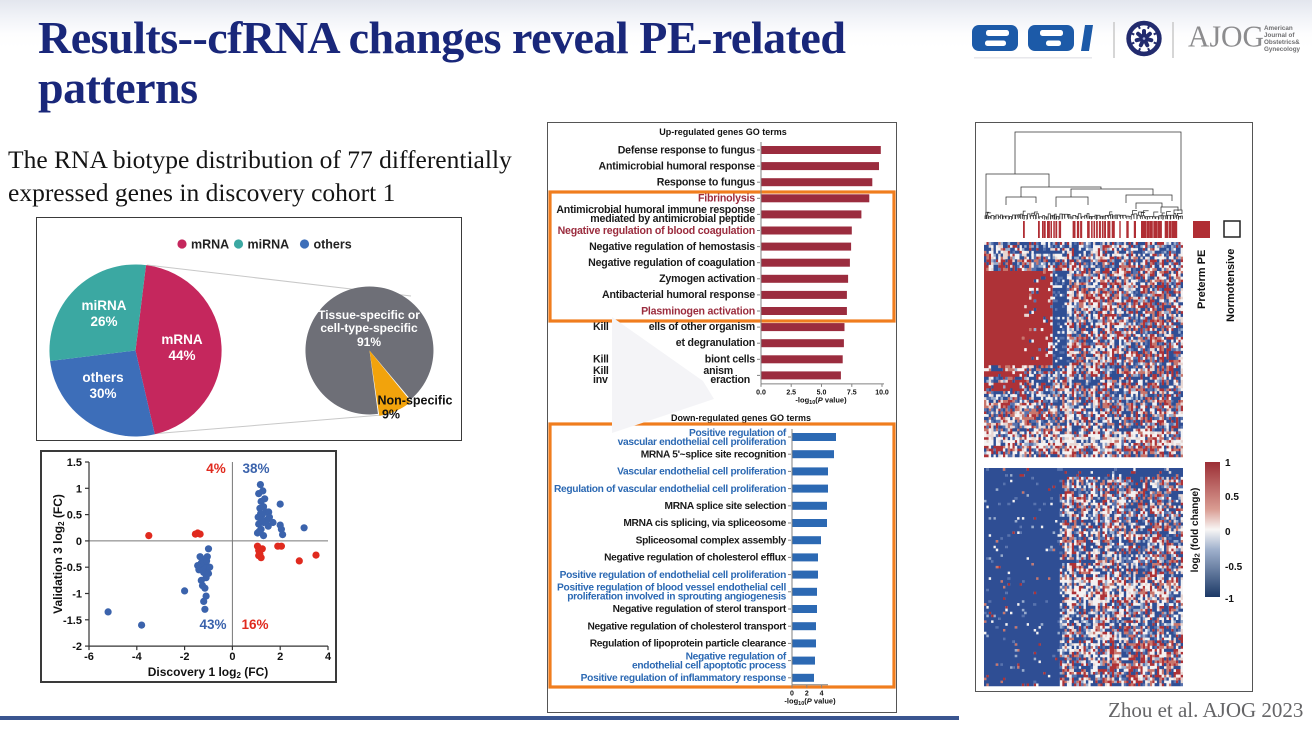 The width and height of the screenshot is (1312, 735). Describe the element at coordinates (701, 472) in the screenshot. I see `svg-text:Vascular endothelial cell prol: Vascular endothelial cell proliferation` at that location.